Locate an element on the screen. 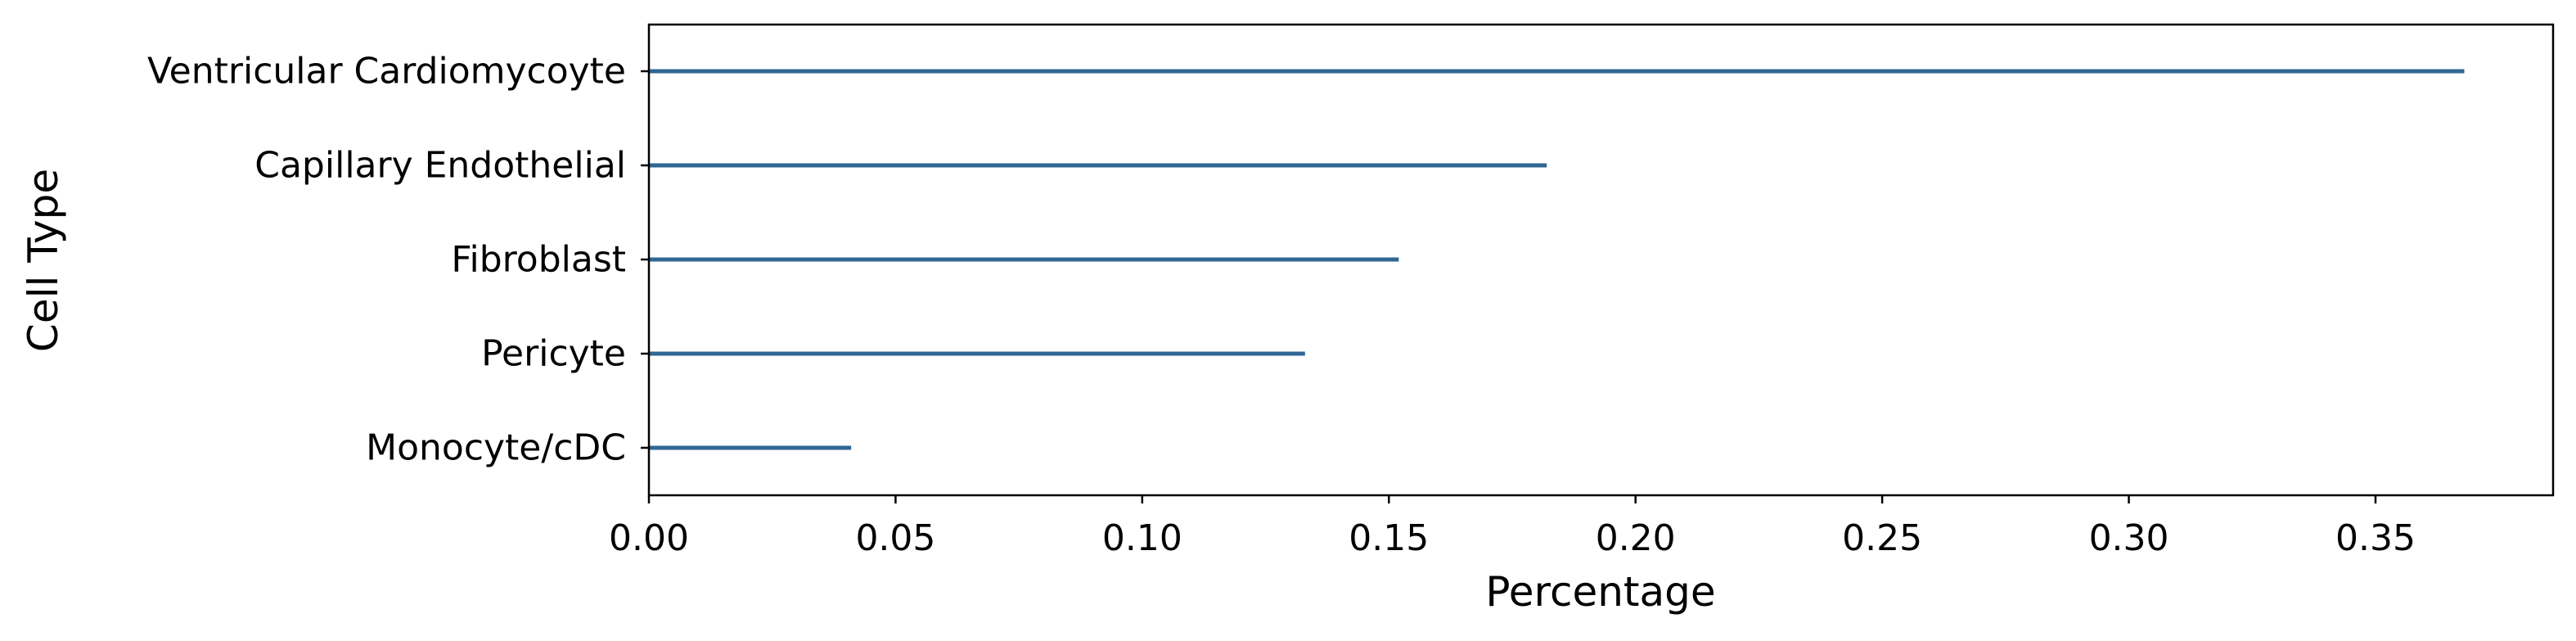 Image resolution: width=2576 pixels, height=641 pixels. x-axis-title: Percentage is located at coordinates (1600, 592).